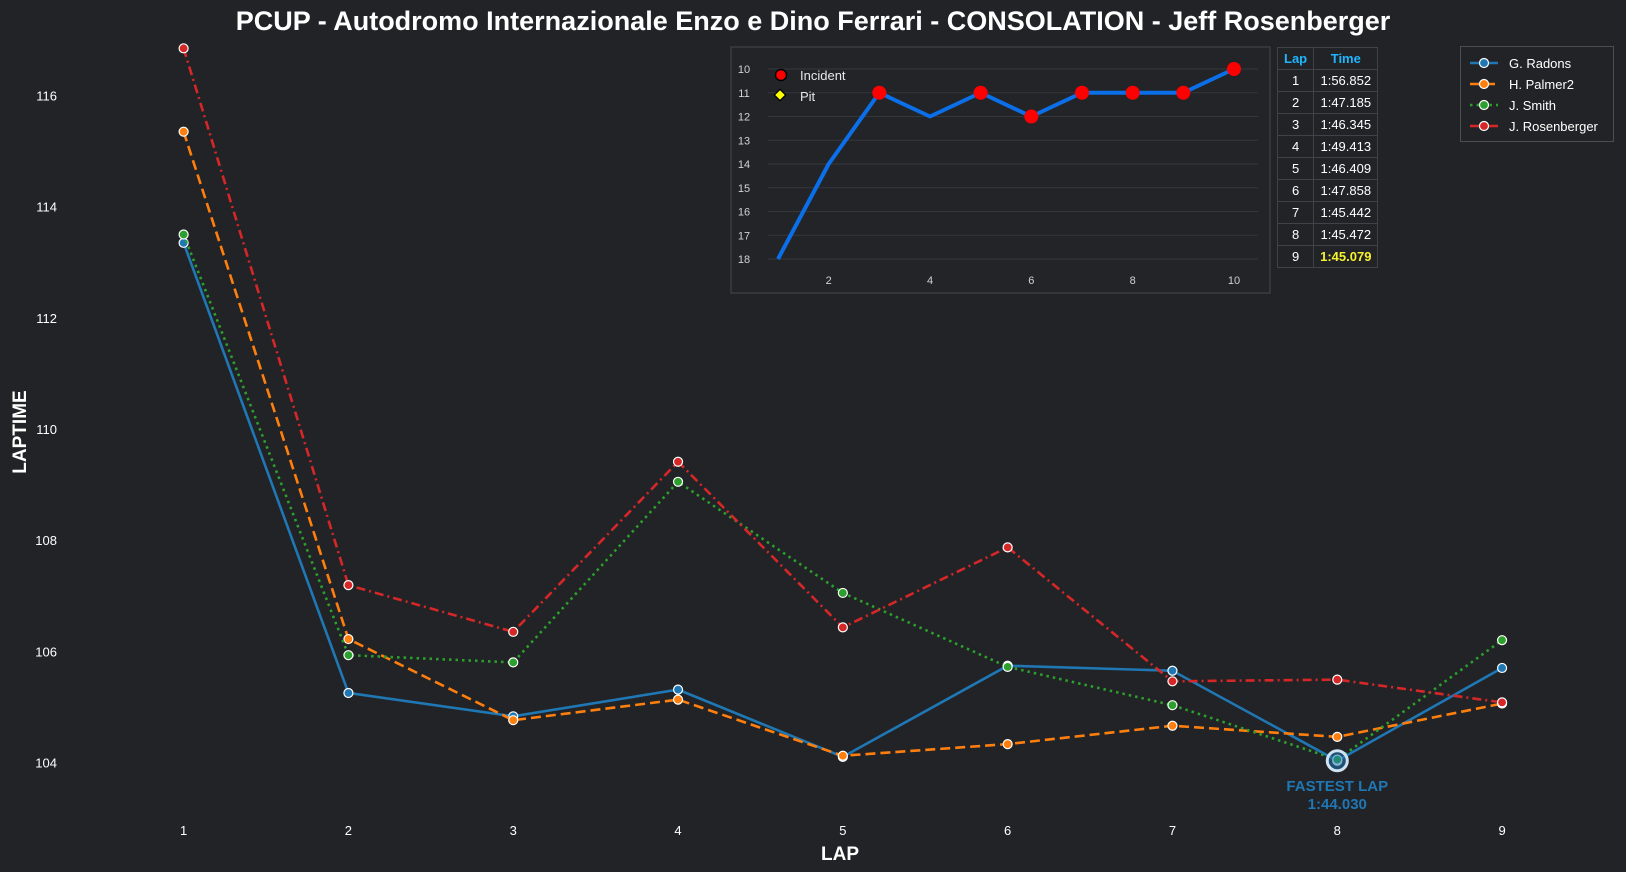  I want to click on incident-legend-icon, so click(781, 75).